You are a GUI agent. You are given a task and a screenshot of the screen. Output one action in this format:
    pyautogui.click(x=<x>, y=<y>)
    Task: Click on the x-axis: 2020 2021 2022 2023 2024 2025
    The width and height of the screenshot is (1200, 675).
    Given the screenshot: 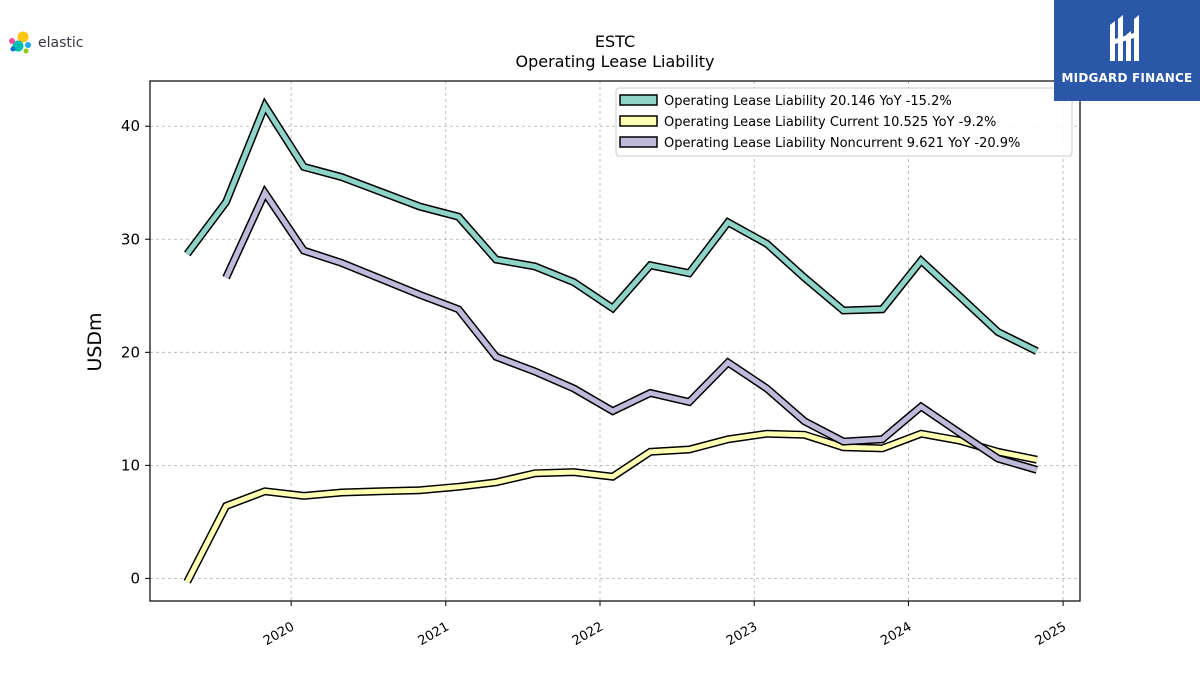 What is the action you would take?
    pyautogui.click(x=665, y=625)
    